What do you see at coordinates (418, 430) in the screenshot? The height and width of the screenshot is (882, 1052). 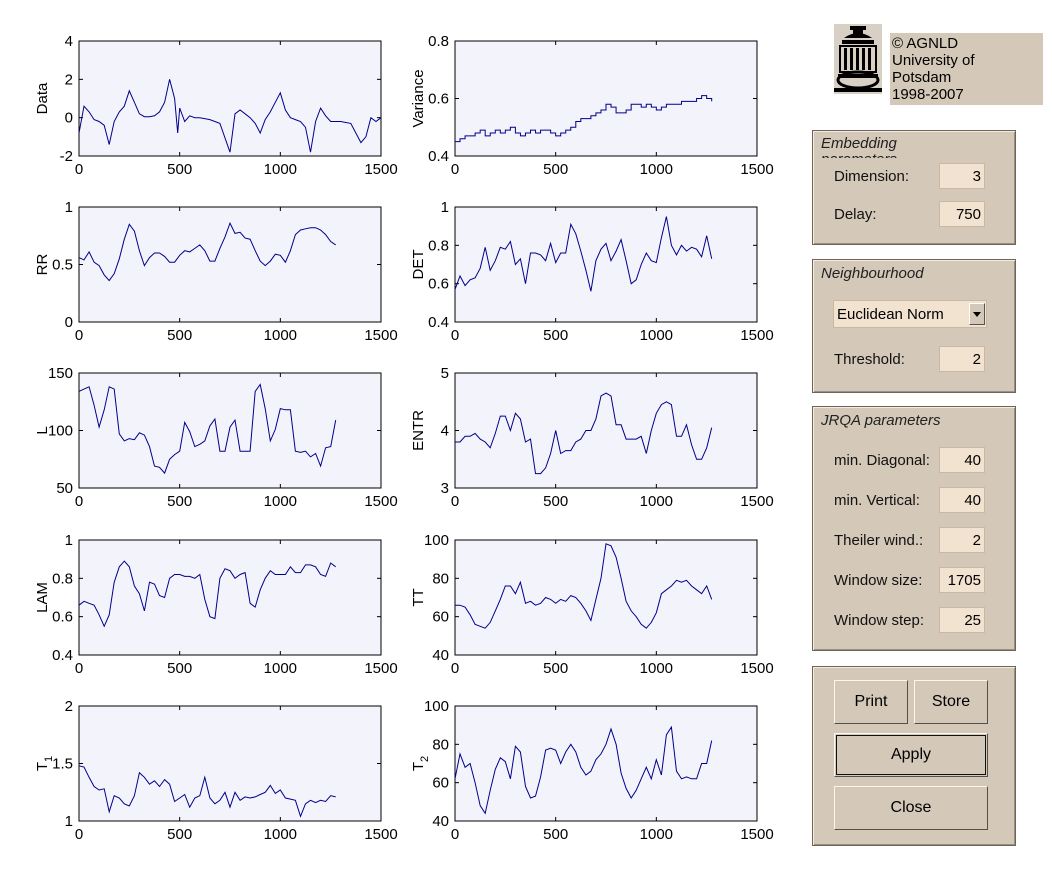 I see `y-axis-label: ENTR` at bounding box center [418, 430].